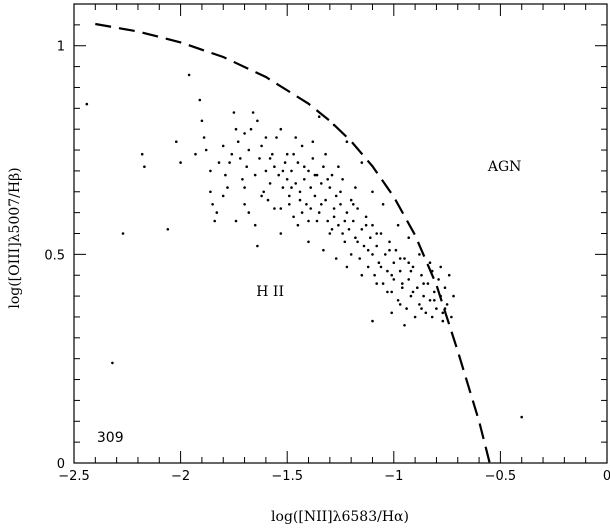 The image size is (610, 530). I want to click on y-axis-label: log([OIII]λ5007/Hβ), so click(15, 237).